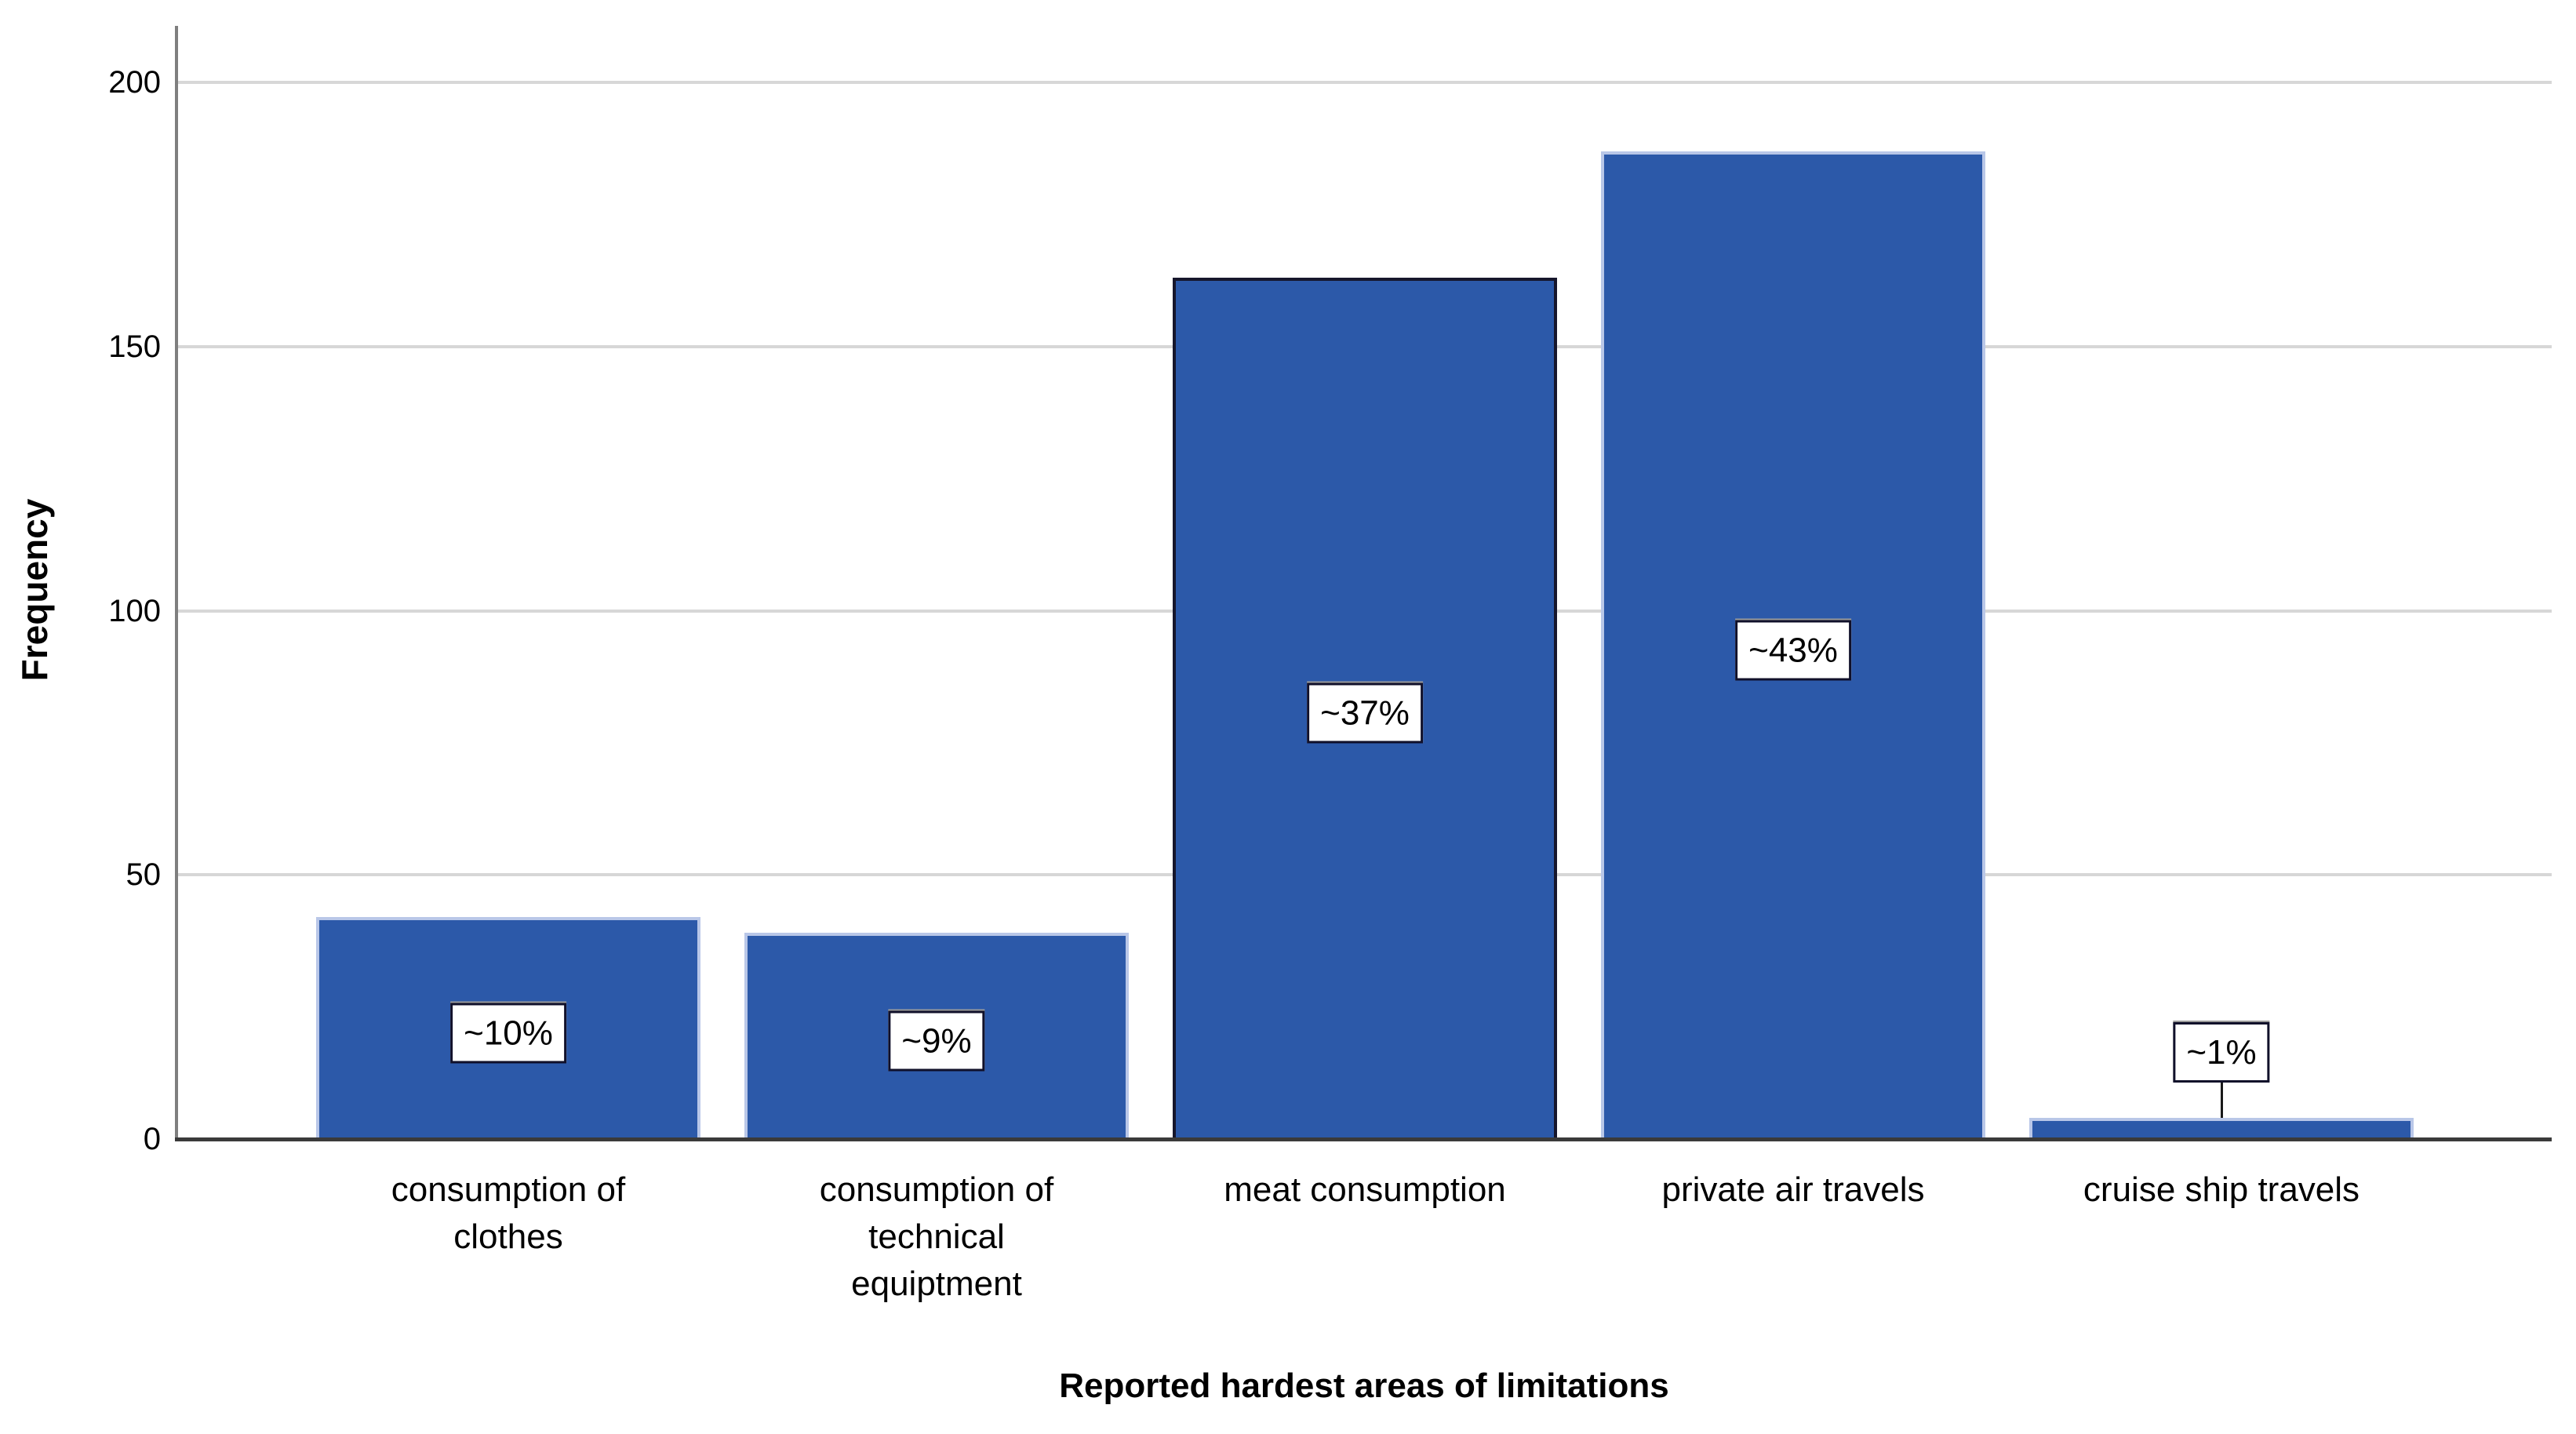 The width and height of the screenshot is (2576, 1434). Describe the element at coordinates (508, 1033) in the screenshot. I see `bar-value-label: ~10%` at that location.